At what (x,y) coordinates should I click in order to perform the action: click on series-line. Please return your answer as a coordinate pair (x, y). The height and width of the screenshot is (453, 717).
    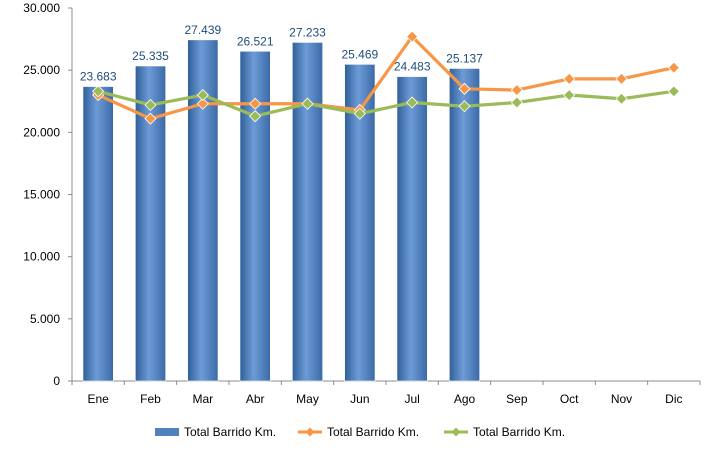
    Looking at the image, I should click on (386, 103).